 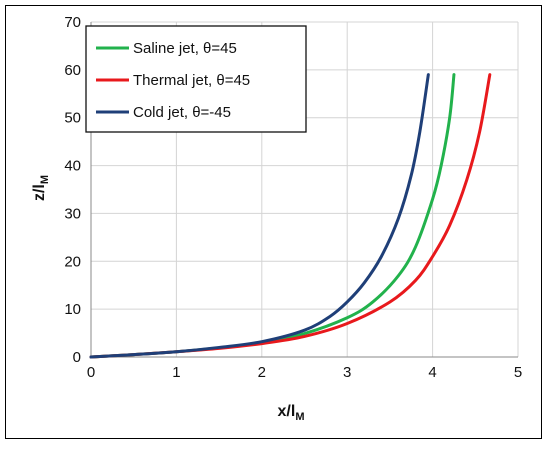 I want to click on y-tick-label: 10, so click(x=72, y=309).